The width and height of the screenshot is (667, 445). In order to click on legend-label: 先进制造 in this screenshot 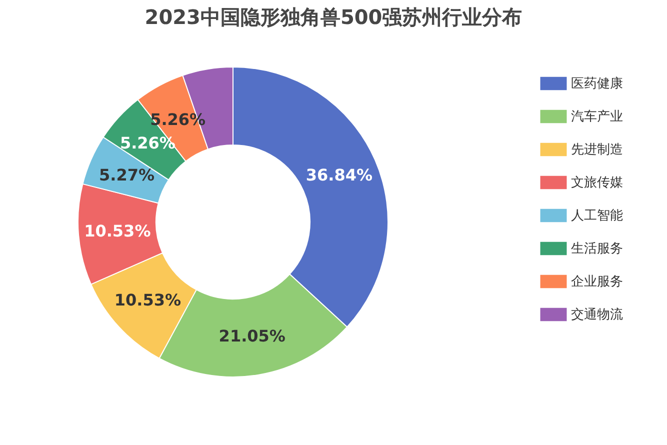, I will do `click(597, 150)`.